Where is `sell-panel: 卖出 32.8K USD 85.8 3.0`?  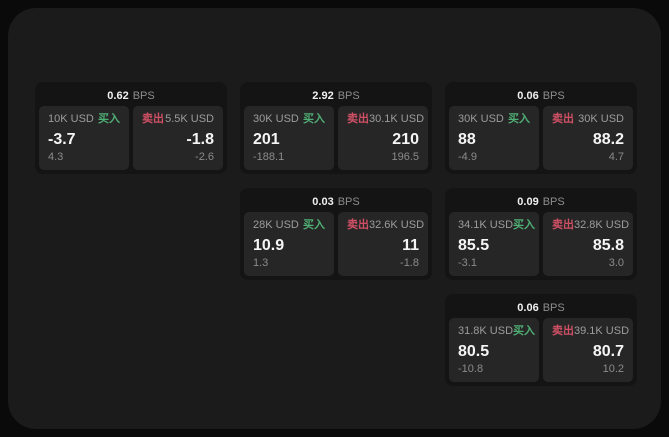
sell-panel: 卖出 32.8K USD 85.8 3.0 is located at coordinates (588, 244).